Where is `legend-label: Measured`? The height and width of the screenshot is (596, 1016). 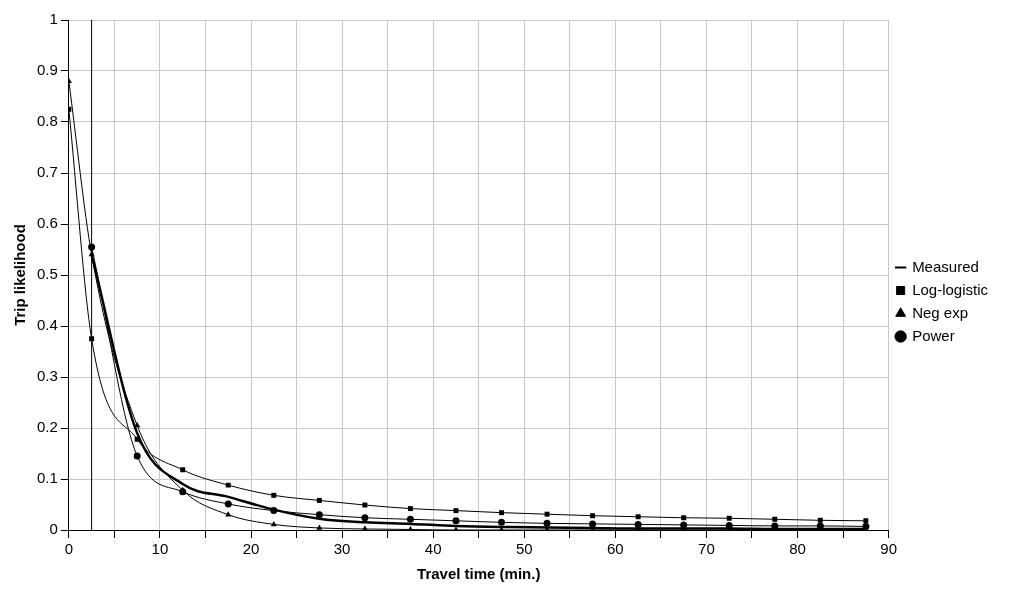 legend-label: Measured is located at coordinates (945, 266).